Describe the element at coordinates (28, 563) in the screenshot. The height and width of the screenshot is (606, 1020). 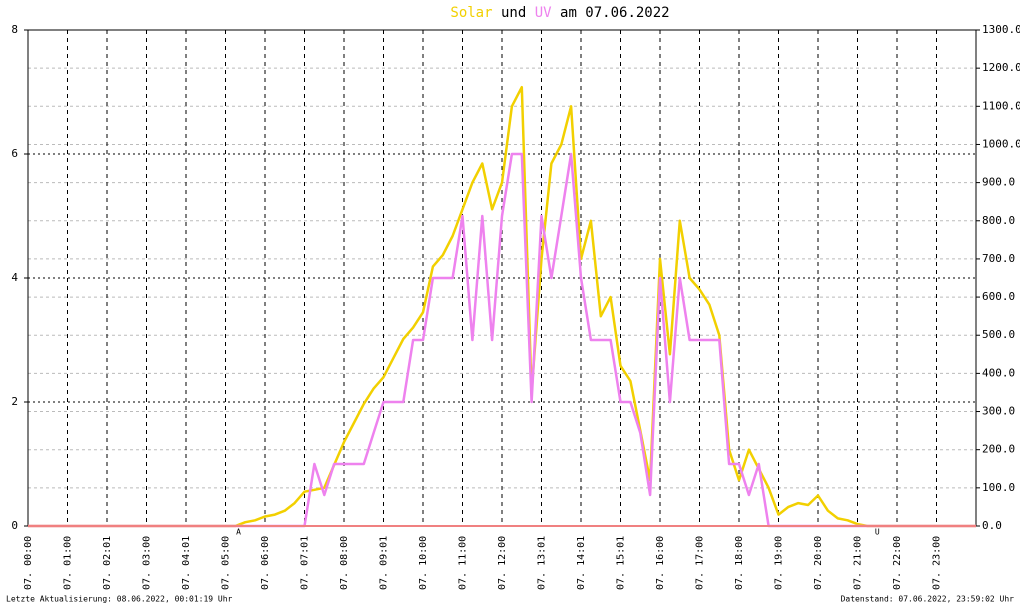
I see `x-tick-label: 07. 00:00` at that location.